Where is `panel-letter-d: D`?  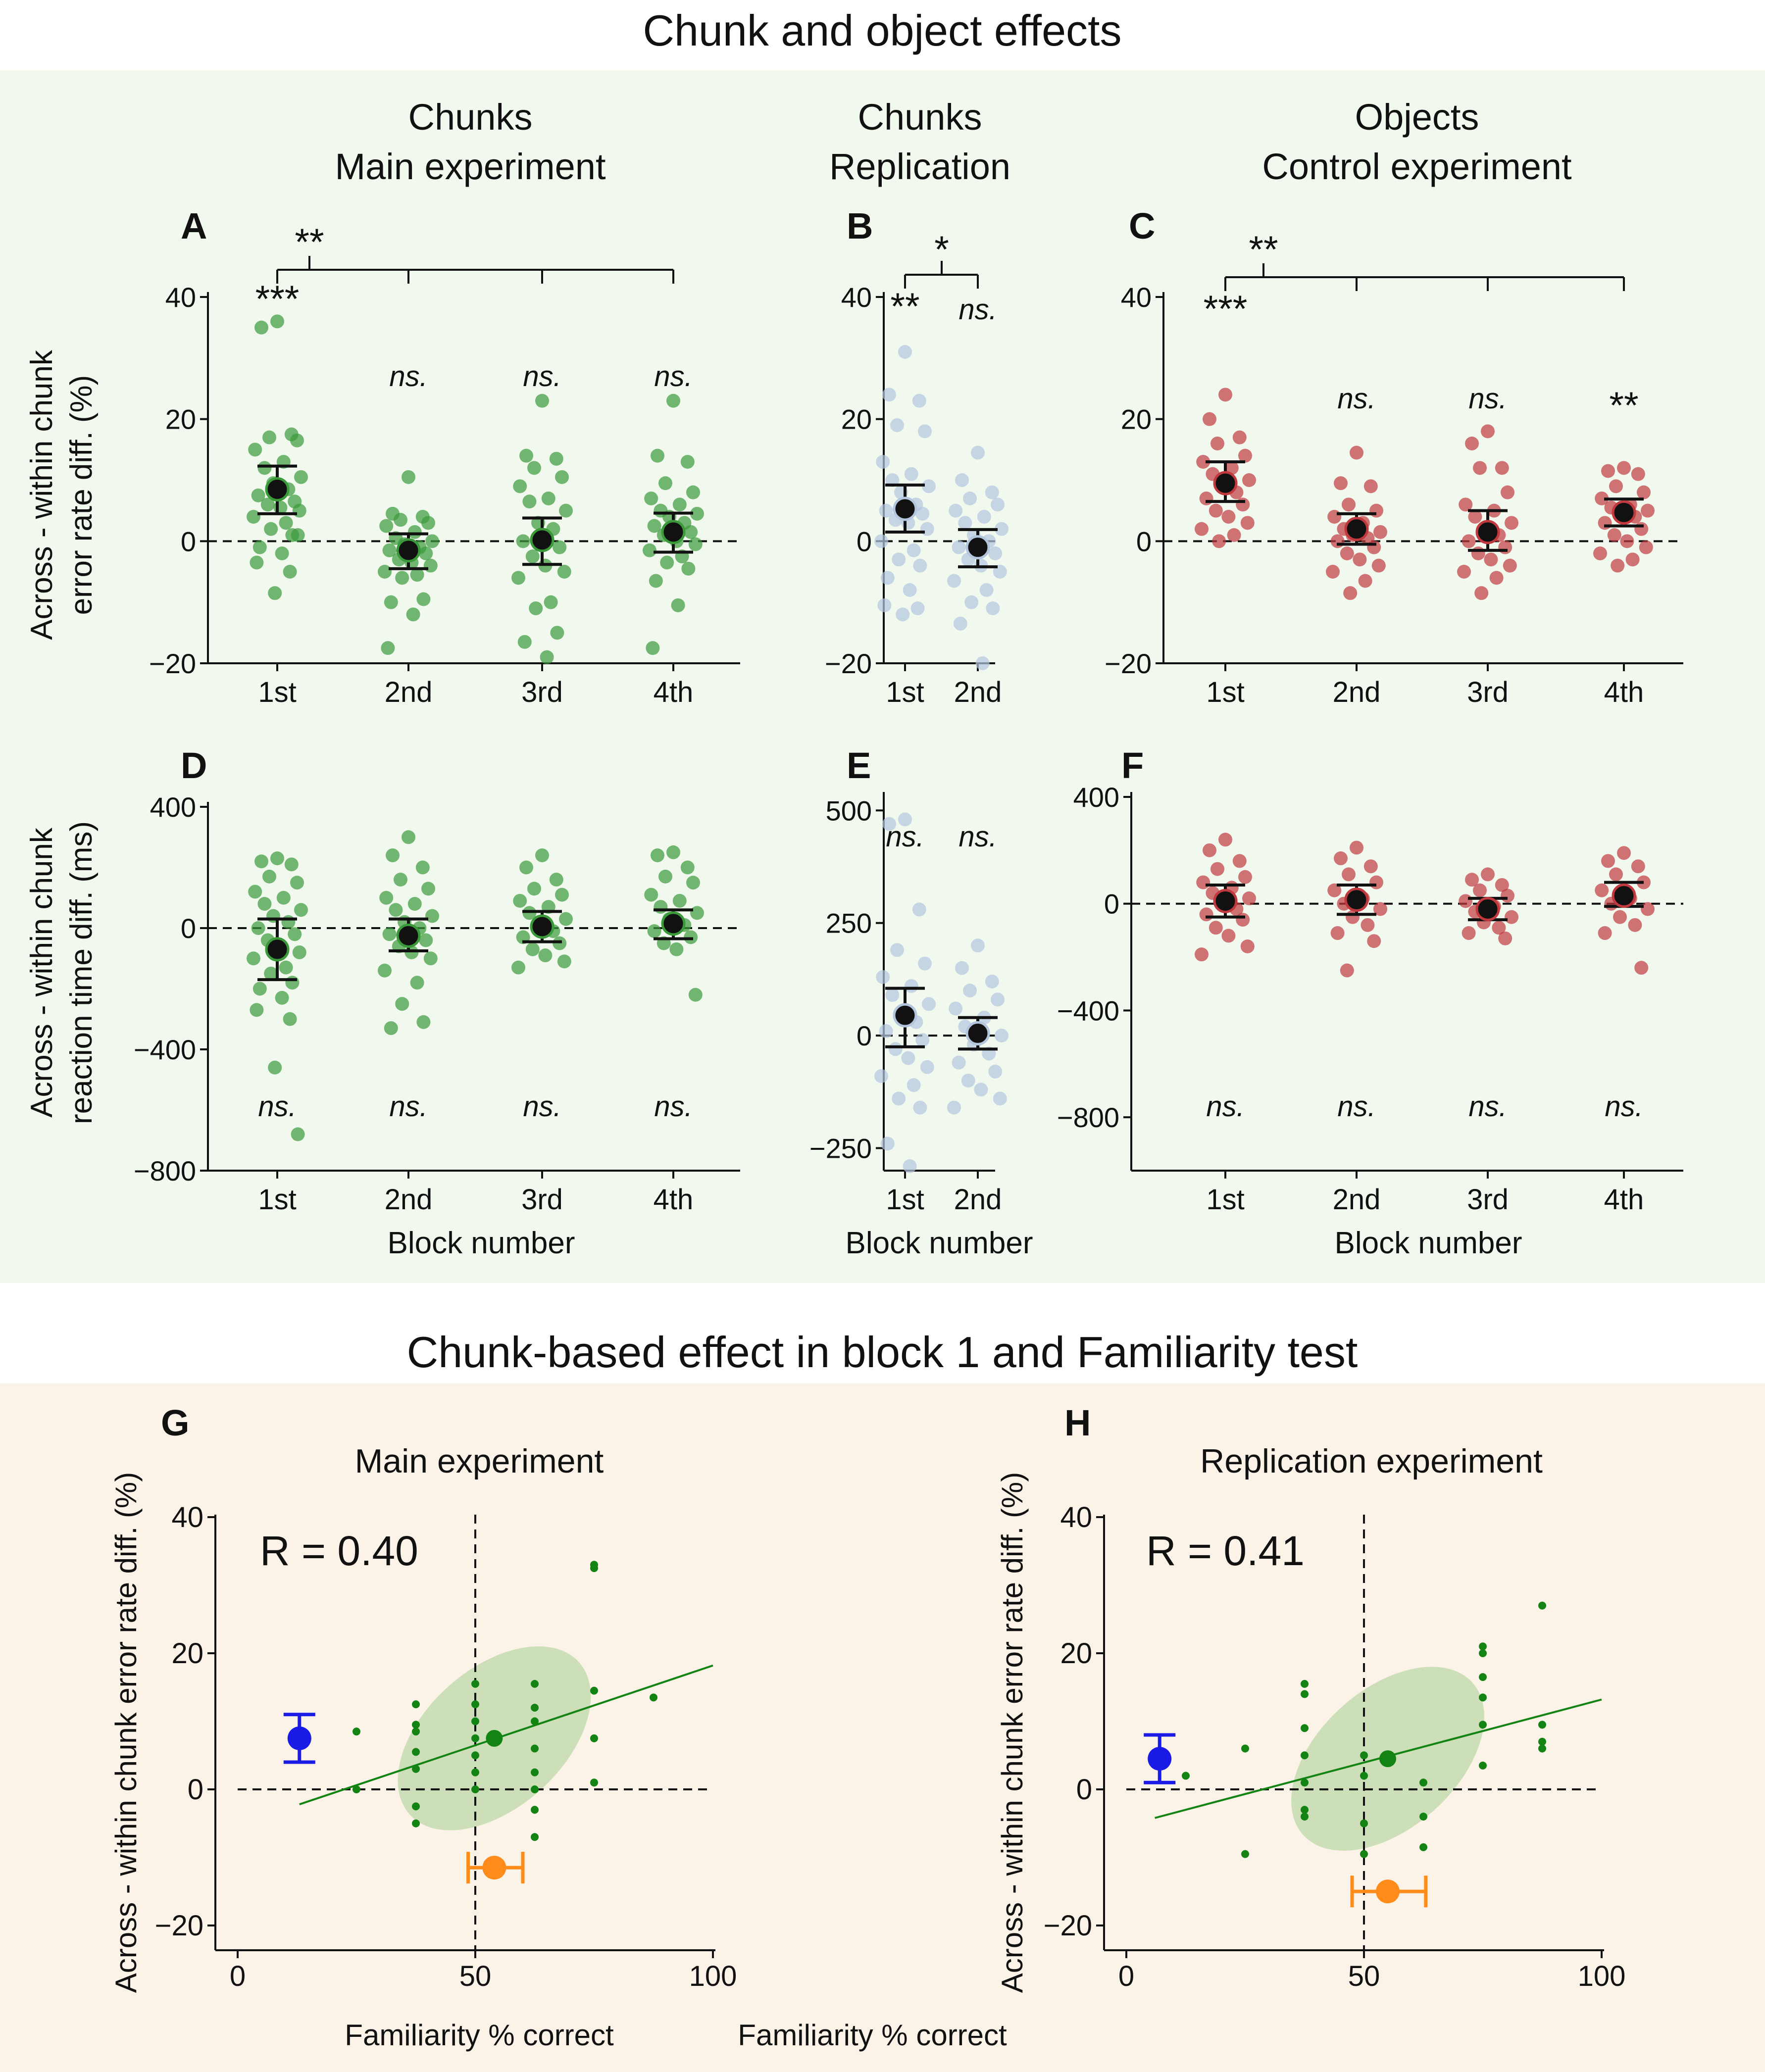 panel-letter-d: D is located at coordinates (194, 765).